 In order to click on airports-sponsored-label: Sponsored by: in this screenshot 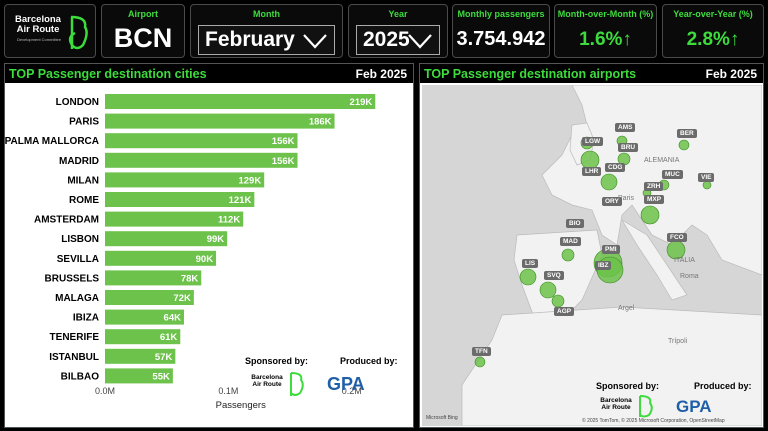, I will do `click(628, 386)`.